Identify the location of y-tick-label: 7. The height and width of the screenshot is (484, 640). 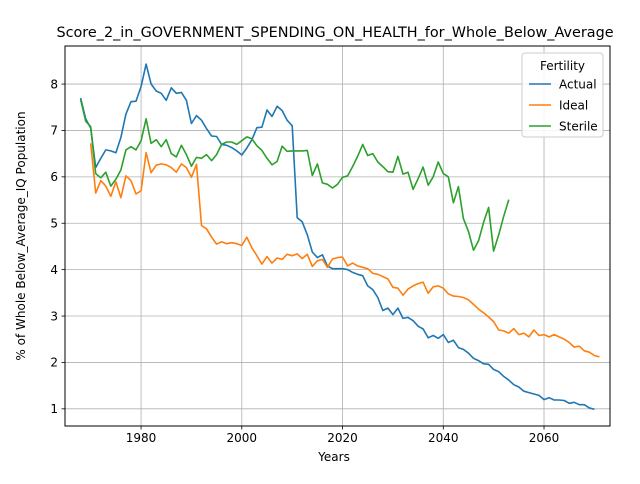
(54, 131).